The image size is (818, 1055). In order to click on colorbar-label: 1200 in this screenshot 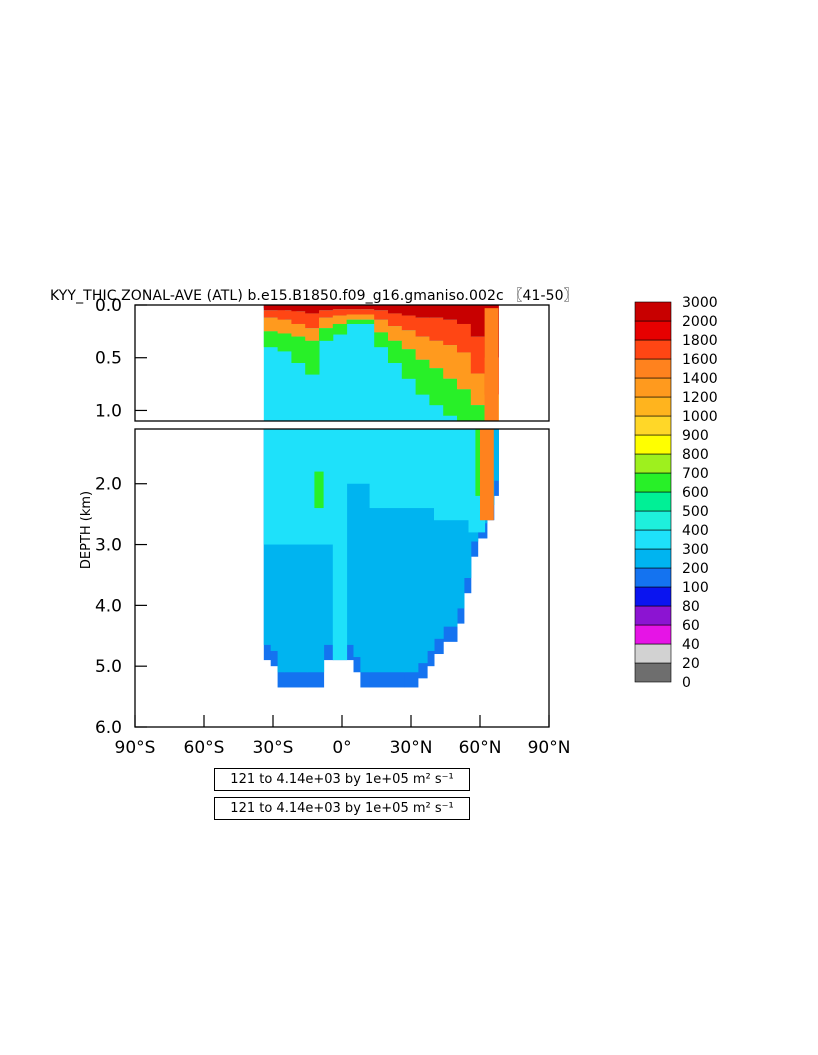, I will do `click(700, 398)`.